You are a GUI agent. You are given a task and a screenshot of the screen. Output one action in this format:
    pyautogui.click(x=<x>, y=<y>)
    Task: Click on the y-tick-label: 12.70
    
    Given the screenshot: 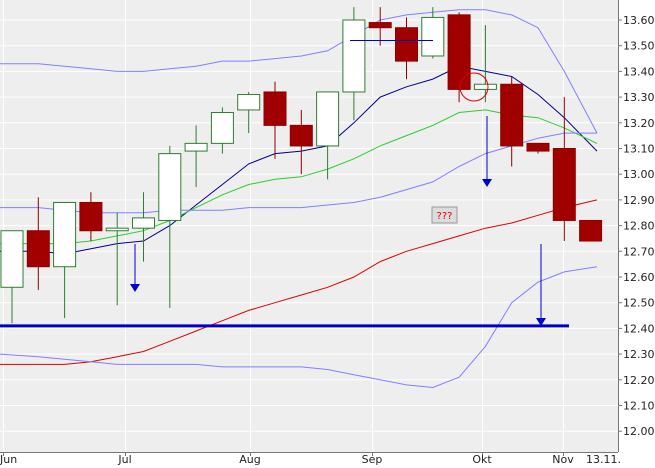 What is the action you would take?
    pyautogui.click(x=639, y=251)
    